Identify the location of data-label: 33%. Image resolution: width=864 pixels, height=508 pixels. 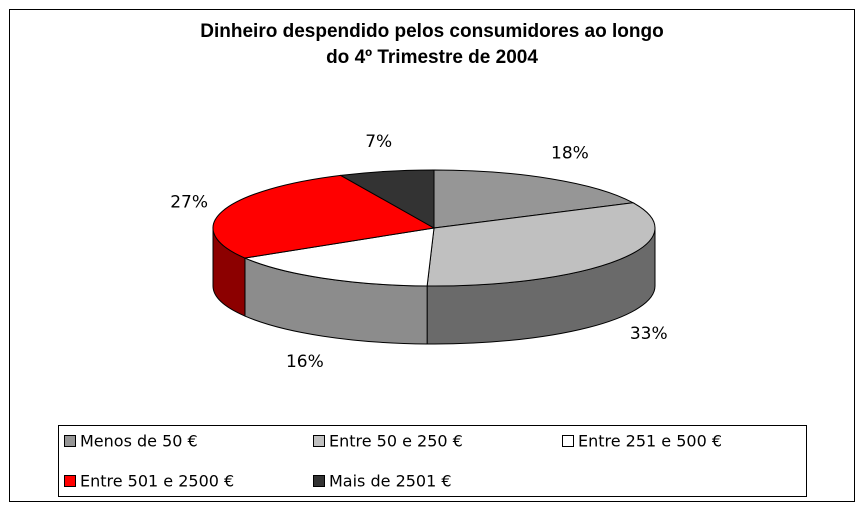
(649, 334).